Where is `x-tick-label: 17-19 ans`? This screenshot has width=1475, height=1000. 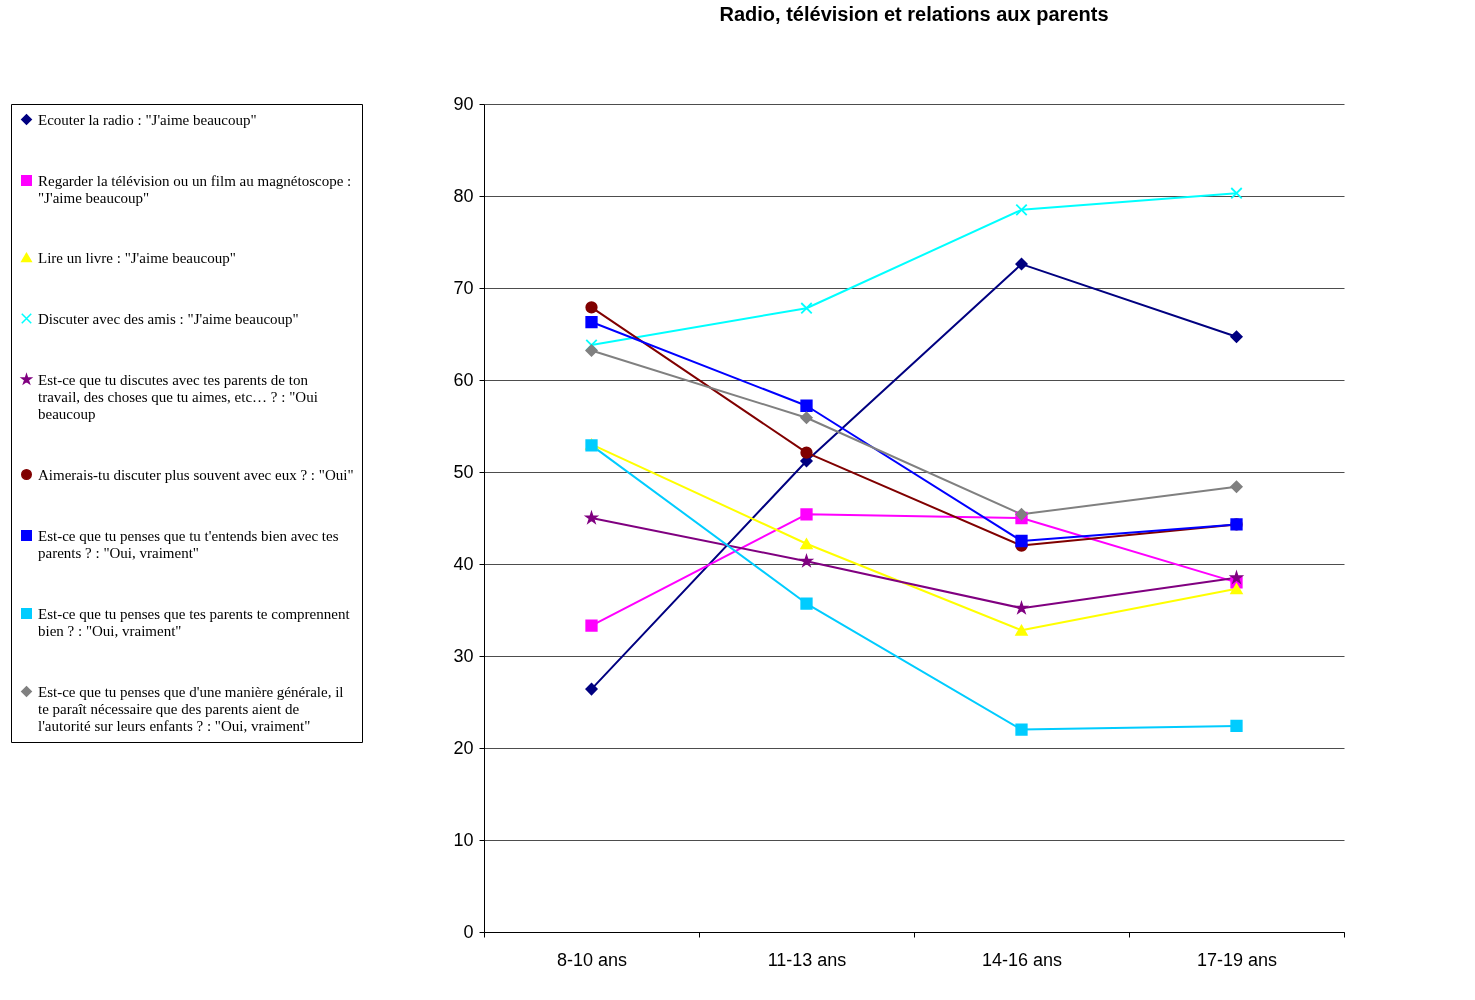 x-tick-label: 17-19 ans is located at coordinates (1237, 959).